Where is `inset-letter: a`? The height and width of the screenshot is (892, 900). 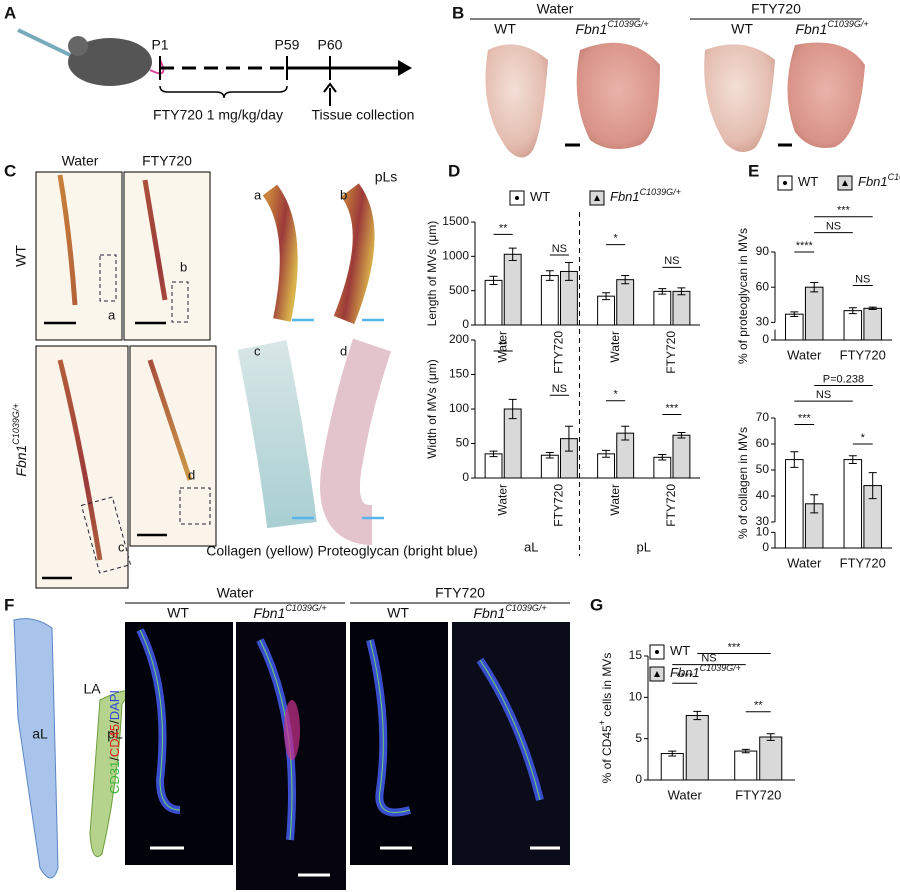
inset-letter: a is located at coordinates (258, 194).